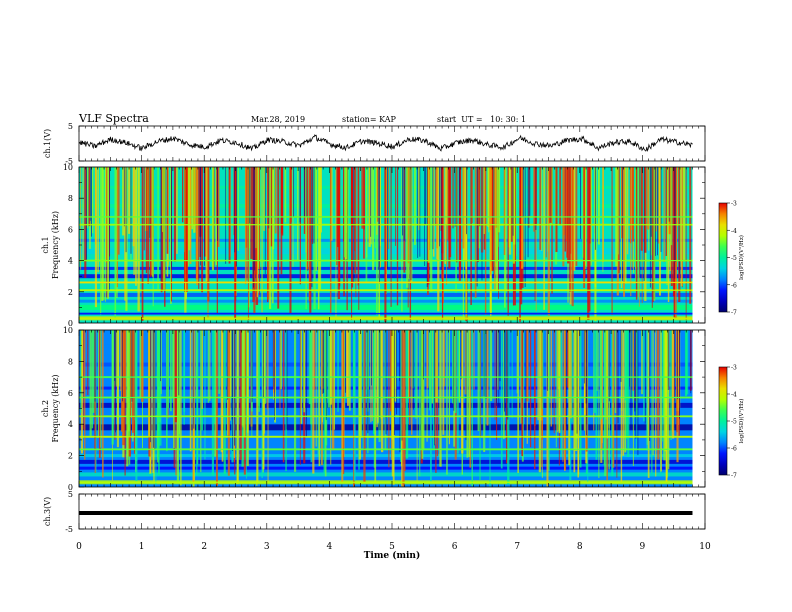  Describe the element at coordinates (47, 143) in the screenshot. I see `y-axis-label: ch.1(V)` at that location.